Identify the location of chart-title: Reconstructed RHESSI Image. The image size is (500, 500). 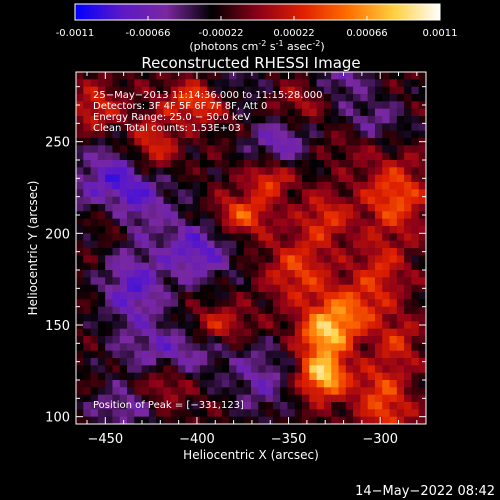
(250, 63).